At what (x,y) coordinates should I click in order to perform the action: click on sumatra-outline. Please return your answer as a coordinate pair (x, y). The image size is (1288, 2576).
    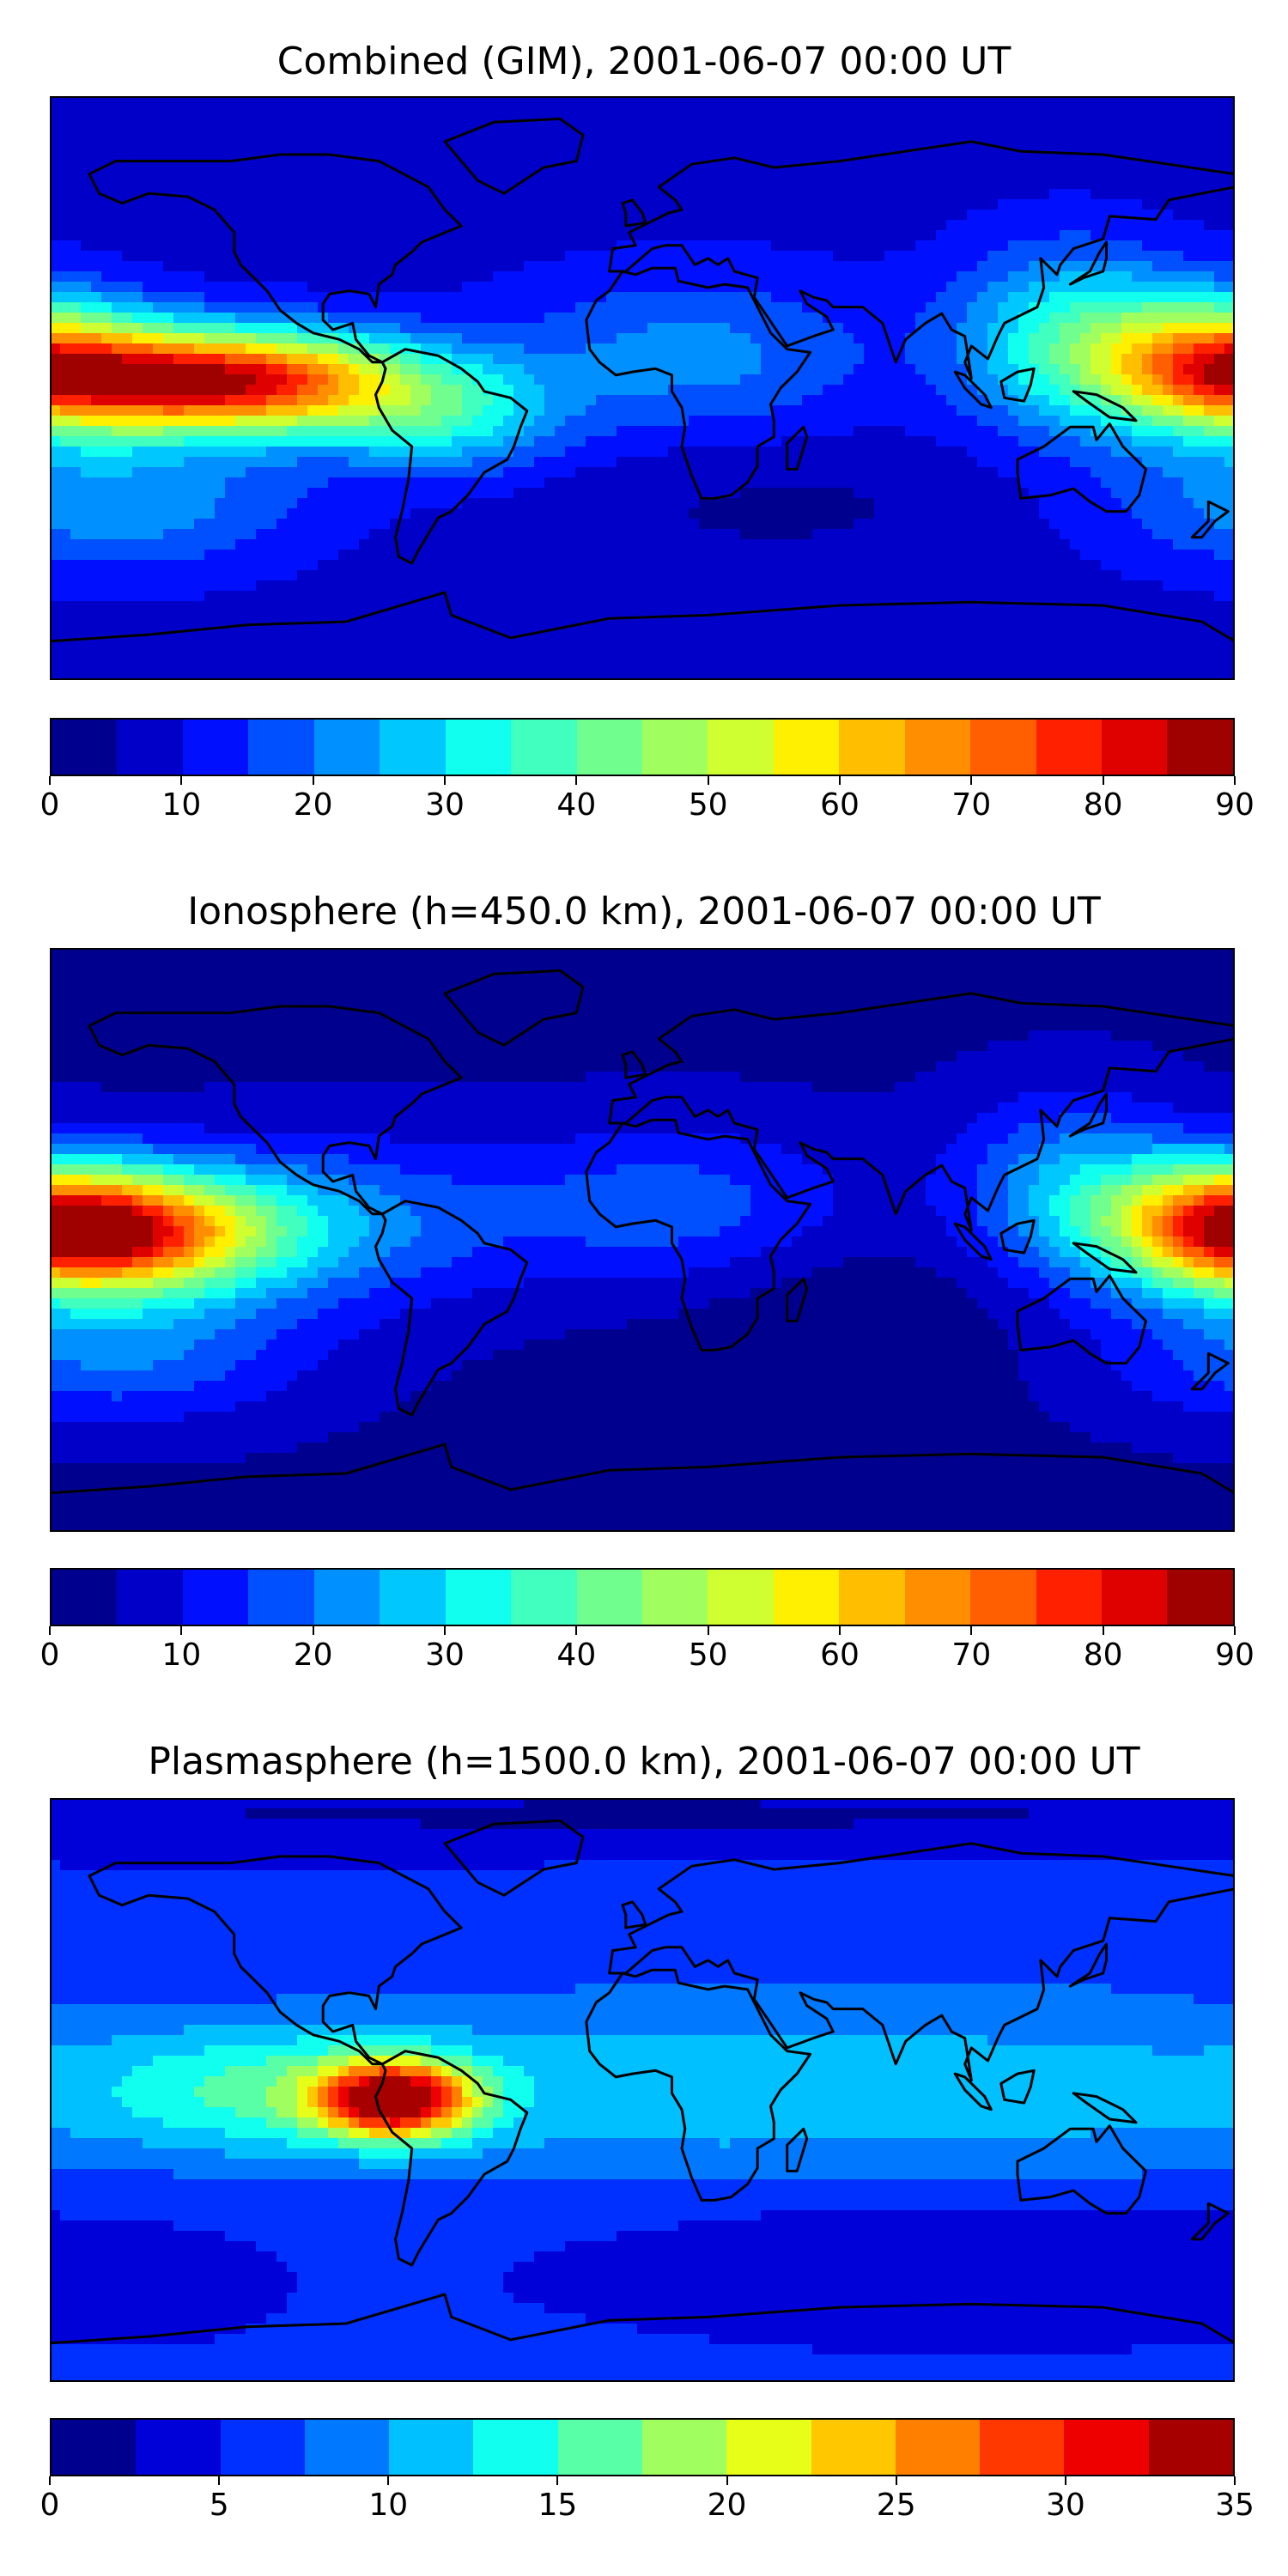
    Looking at the image, I should click on (973, 1241).